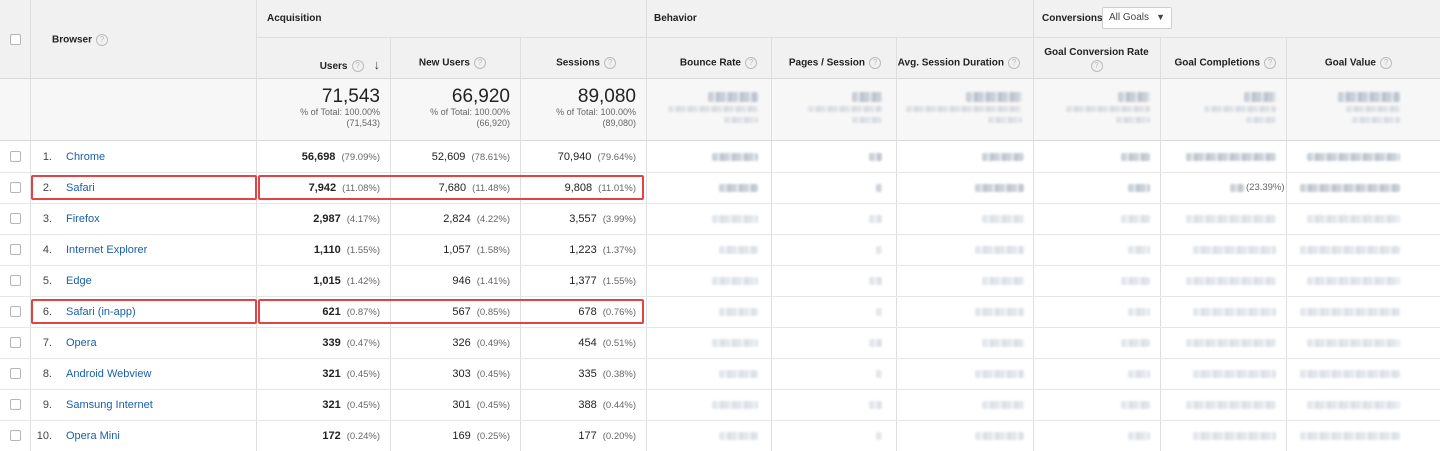  I want to click on users-value: 56,698, so click(318, 157).